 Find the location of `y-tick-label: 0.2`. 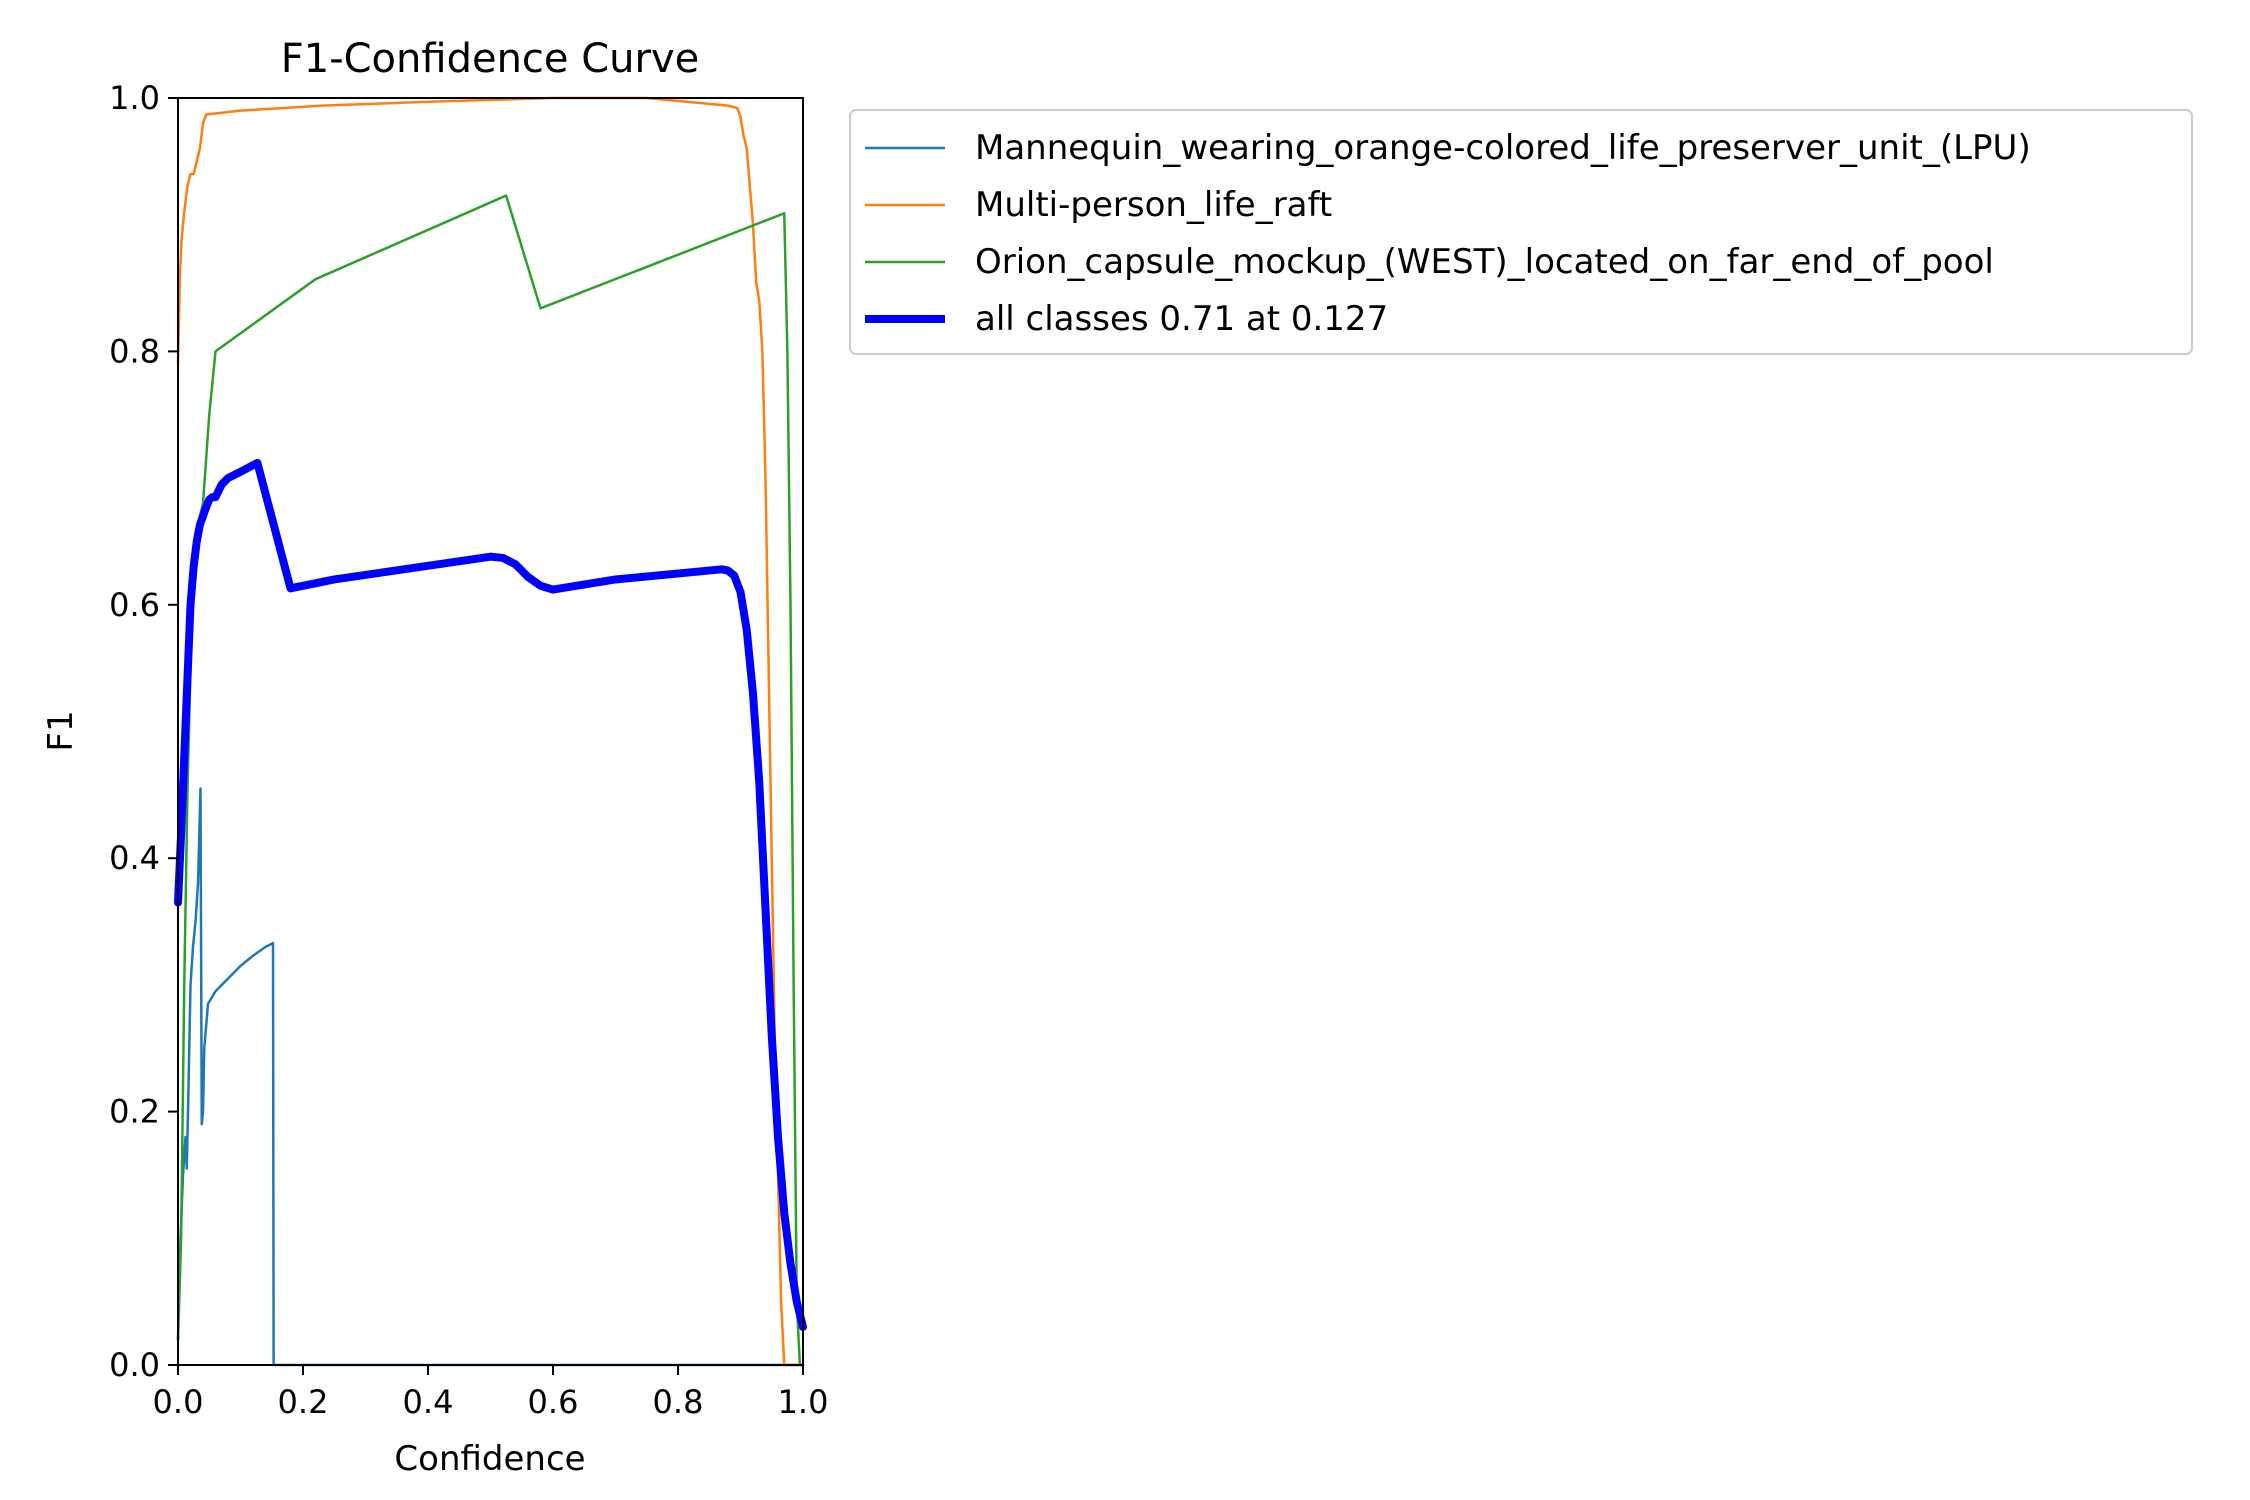

y-tick-label: 0.2 is located at coordinates (134, 1112).